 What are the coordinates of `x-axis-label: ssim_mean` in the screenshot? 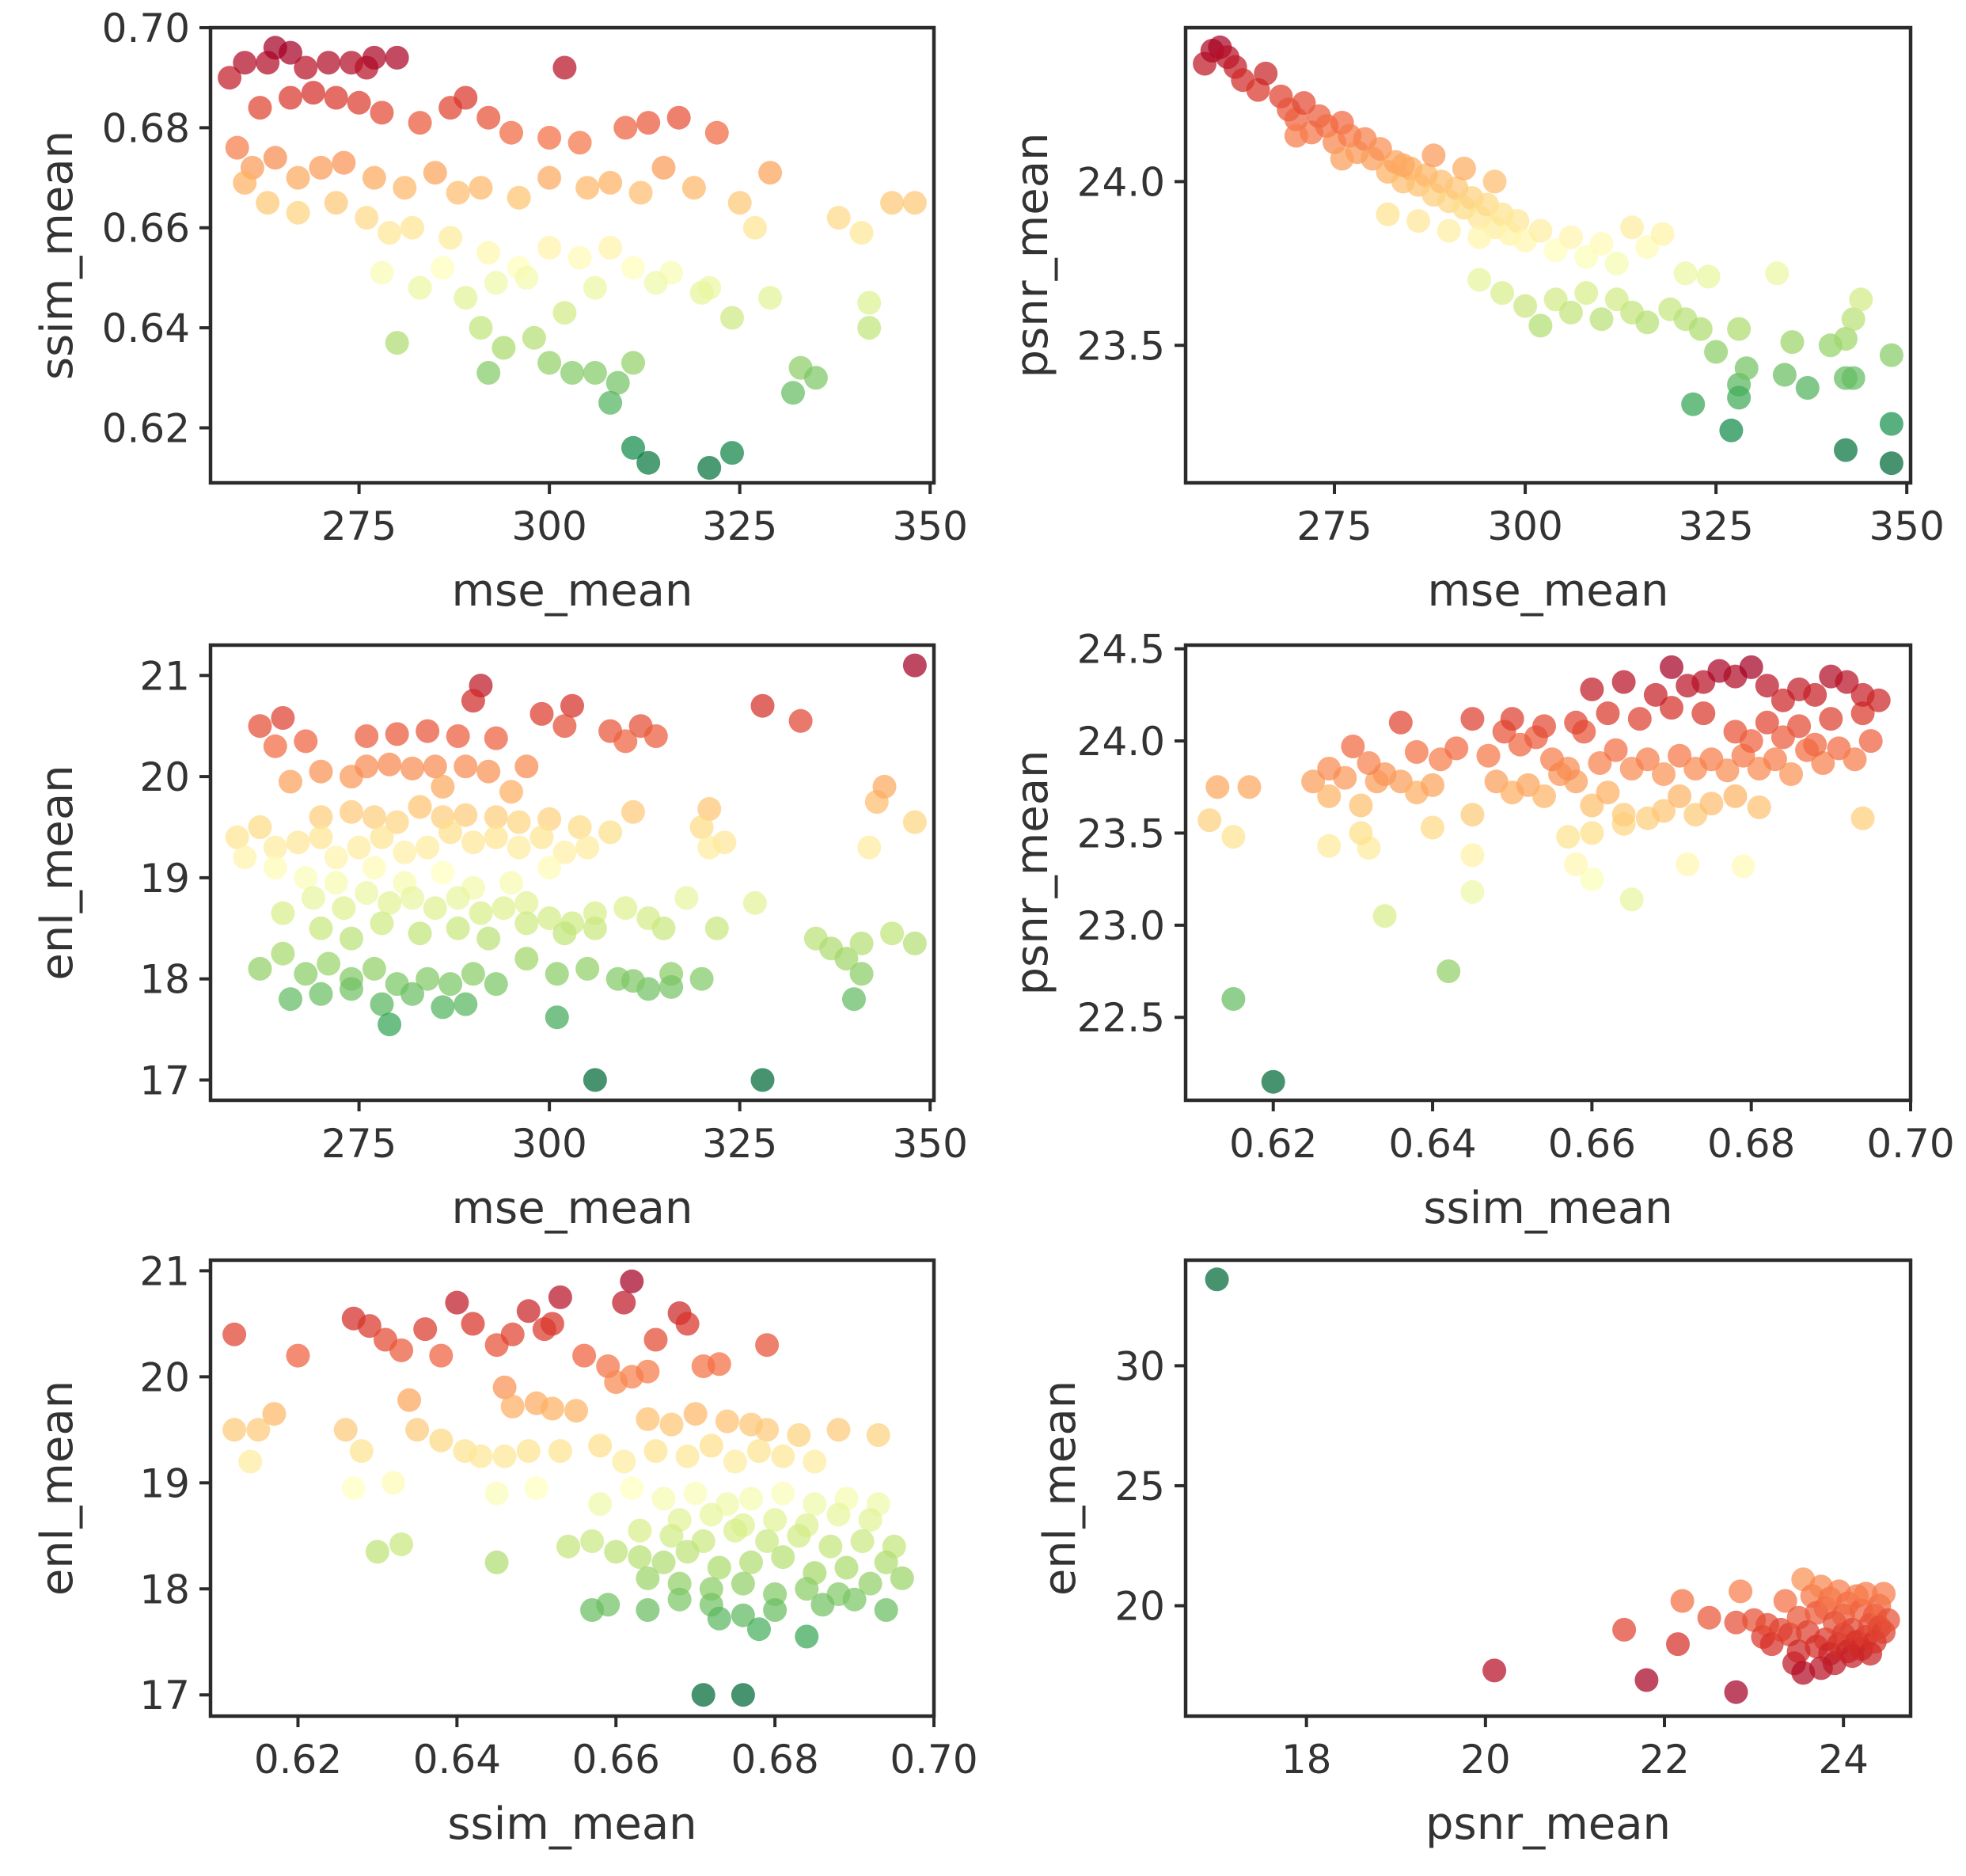 It's located at (571, 1824).